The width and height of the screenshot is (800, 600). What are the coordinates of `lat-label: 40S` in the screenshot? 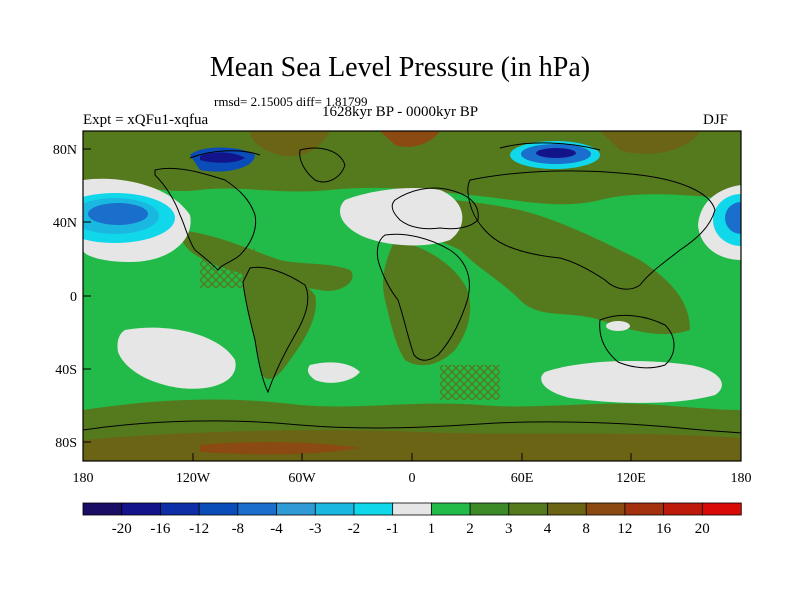 It's located at (66, 370).